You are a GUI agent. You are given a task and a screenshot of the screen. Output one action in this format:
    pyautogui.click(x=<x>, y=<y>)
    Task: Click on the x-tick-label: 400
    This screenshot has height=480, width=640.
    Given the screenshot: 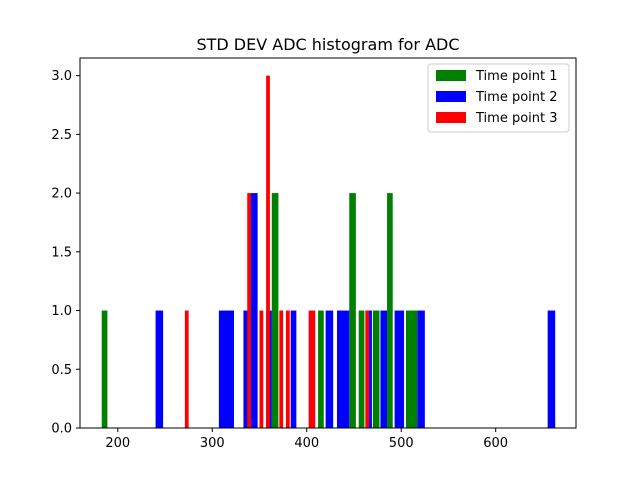 What is the action you would take?
    pyautogui.click(x=306, y=443)
    